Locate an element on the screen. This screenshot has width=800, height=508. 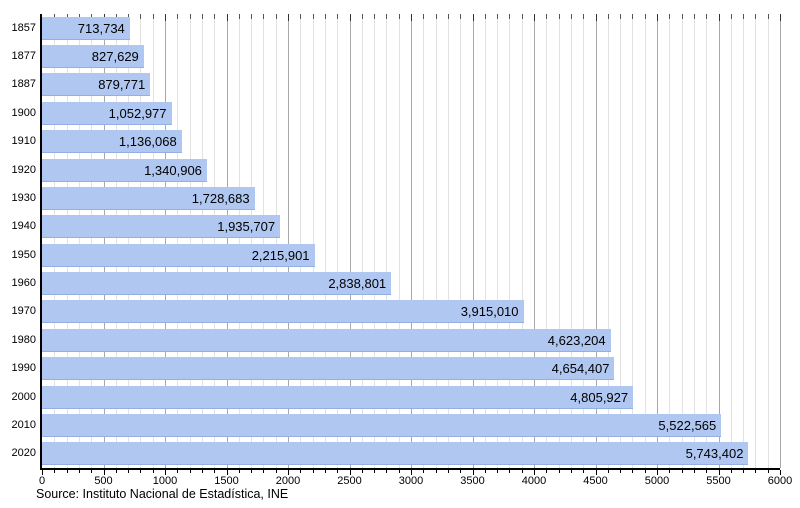
y-axis-label: 1990 is located at coordinates (23, 368).